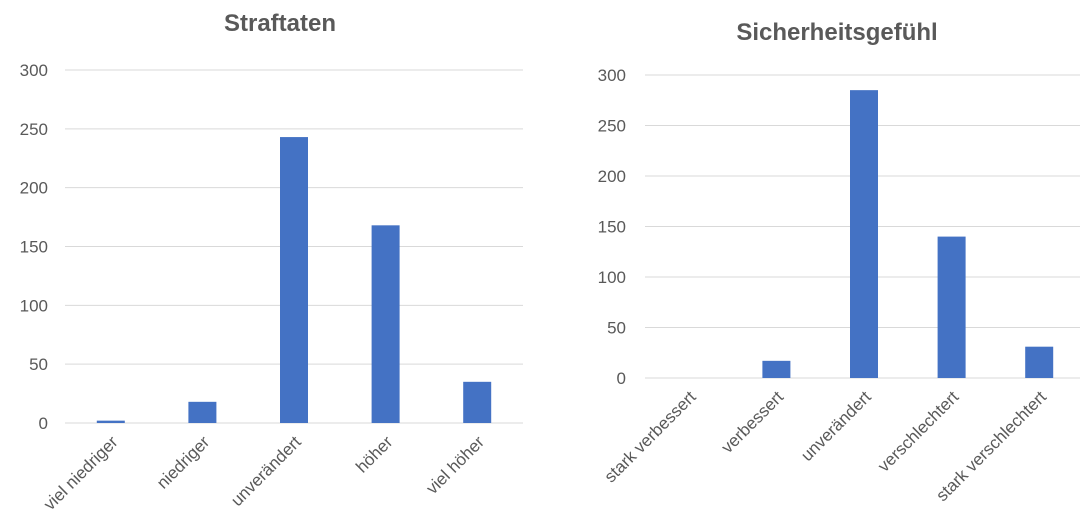 The height and width of the screenshot is (532, 1080). Describe the element at coordinates (374, 454) in the screenshot. I see `straftaten-x-label-4: höher` at that location.